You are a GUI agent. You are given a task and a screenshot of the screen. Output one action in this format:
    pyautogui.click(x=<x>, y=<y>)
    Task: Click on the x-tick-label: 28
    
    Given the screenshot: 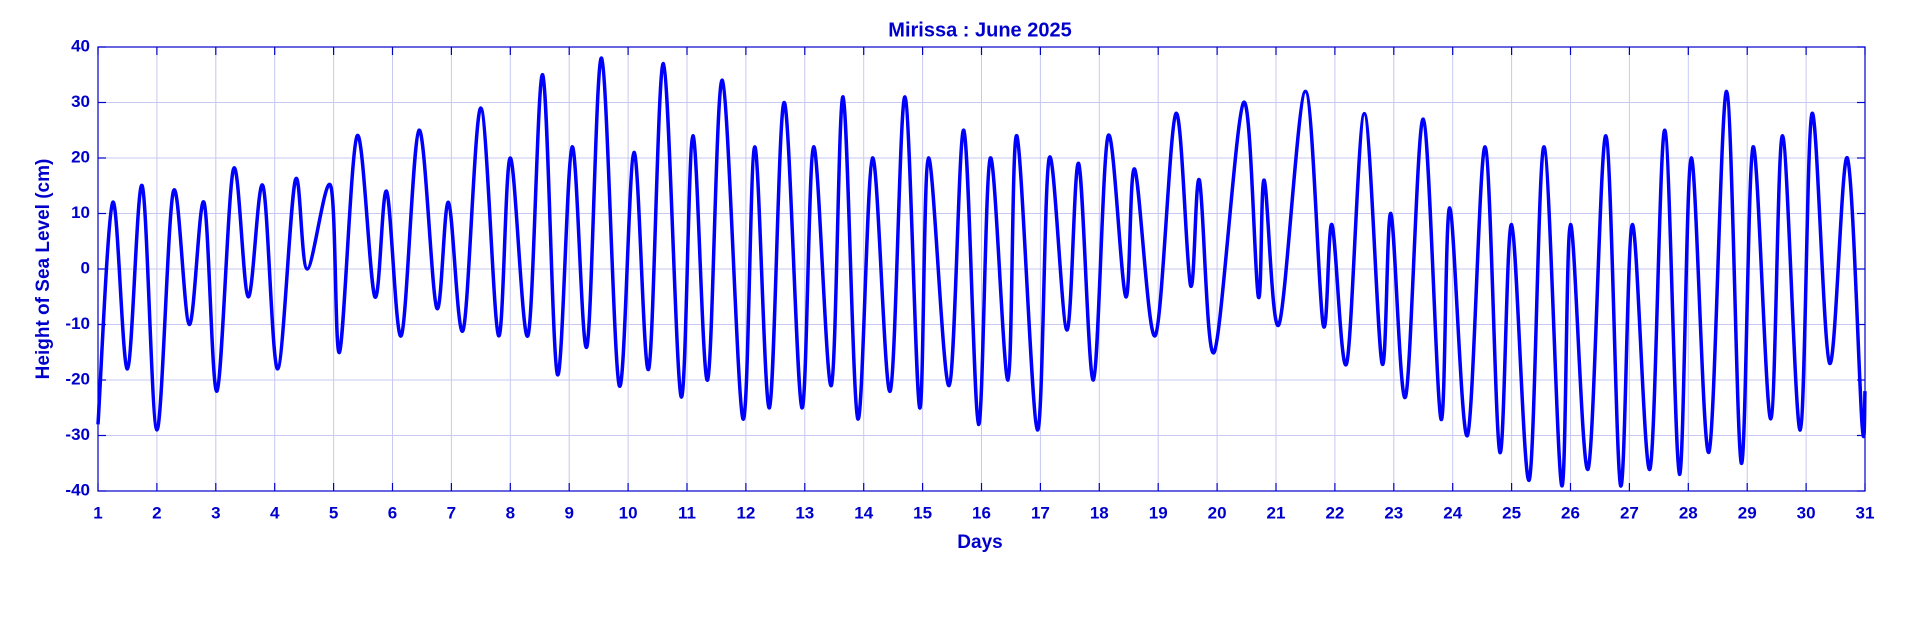 What is the action you would take?
    pyautogui.click(x=1688, y=512)
    